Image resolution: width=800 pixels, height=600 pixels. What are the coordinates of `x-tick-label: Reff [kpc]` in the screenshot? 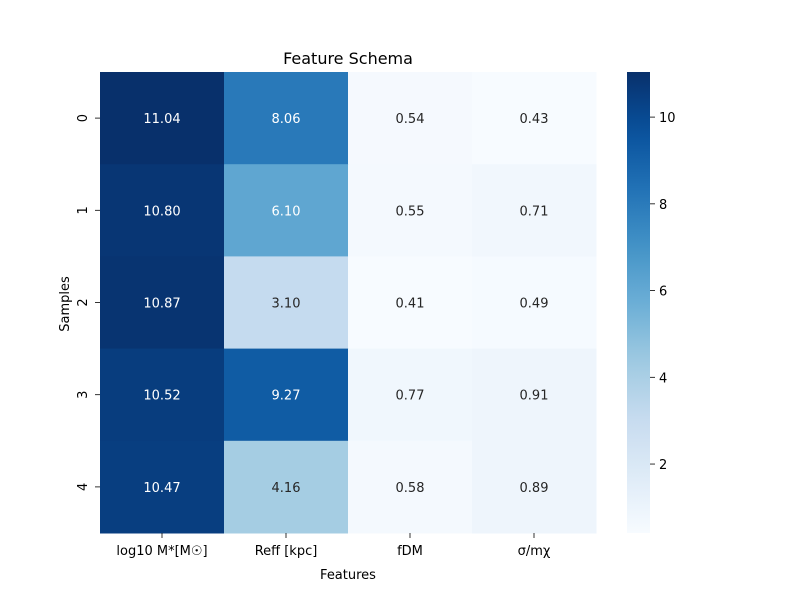 It's located at (286, 551).